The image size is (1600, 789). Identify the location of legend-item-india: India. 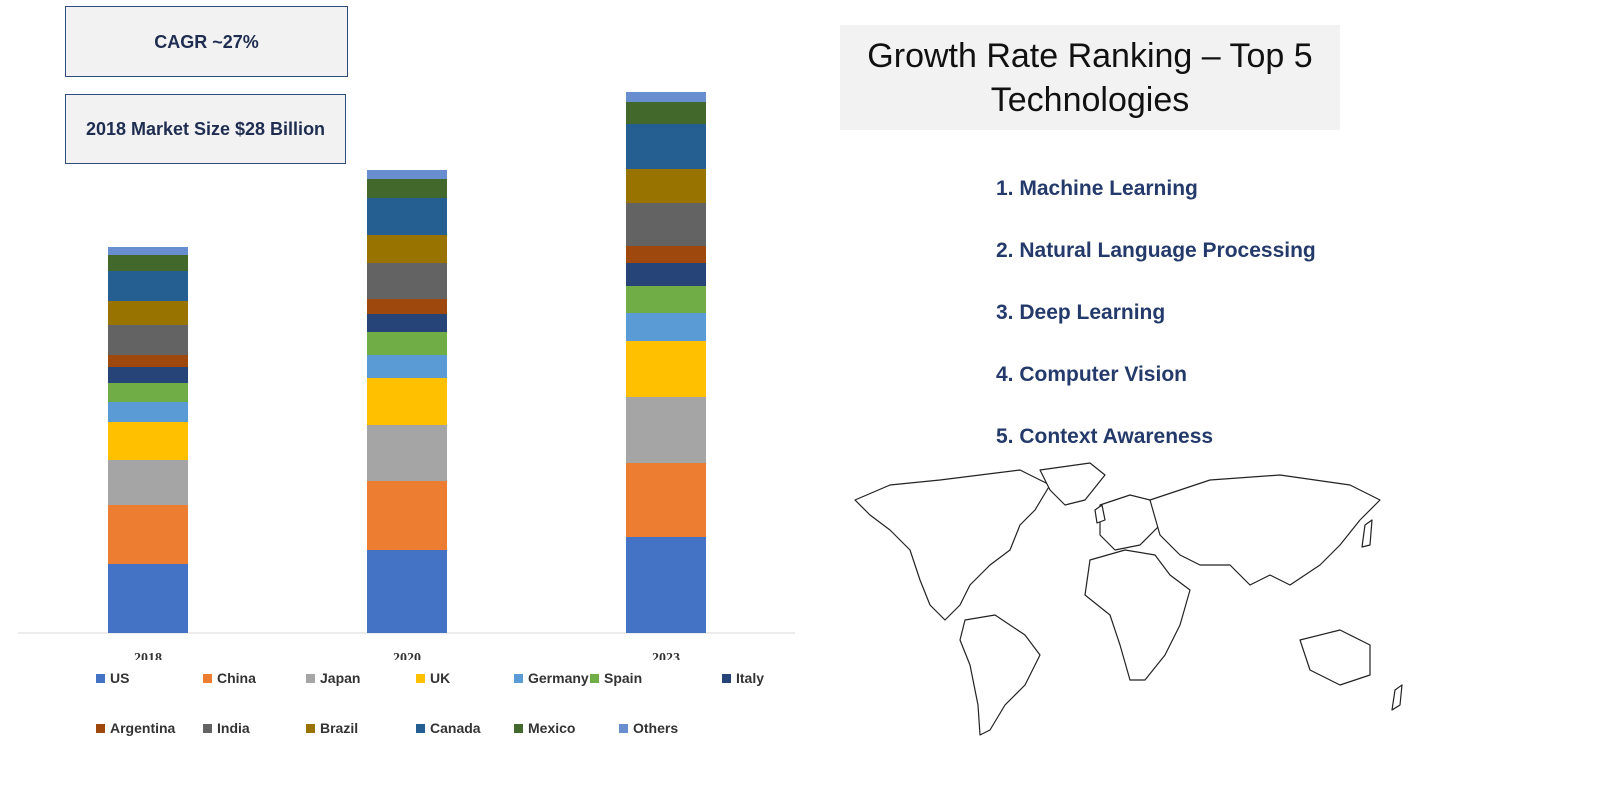
(226, 728).